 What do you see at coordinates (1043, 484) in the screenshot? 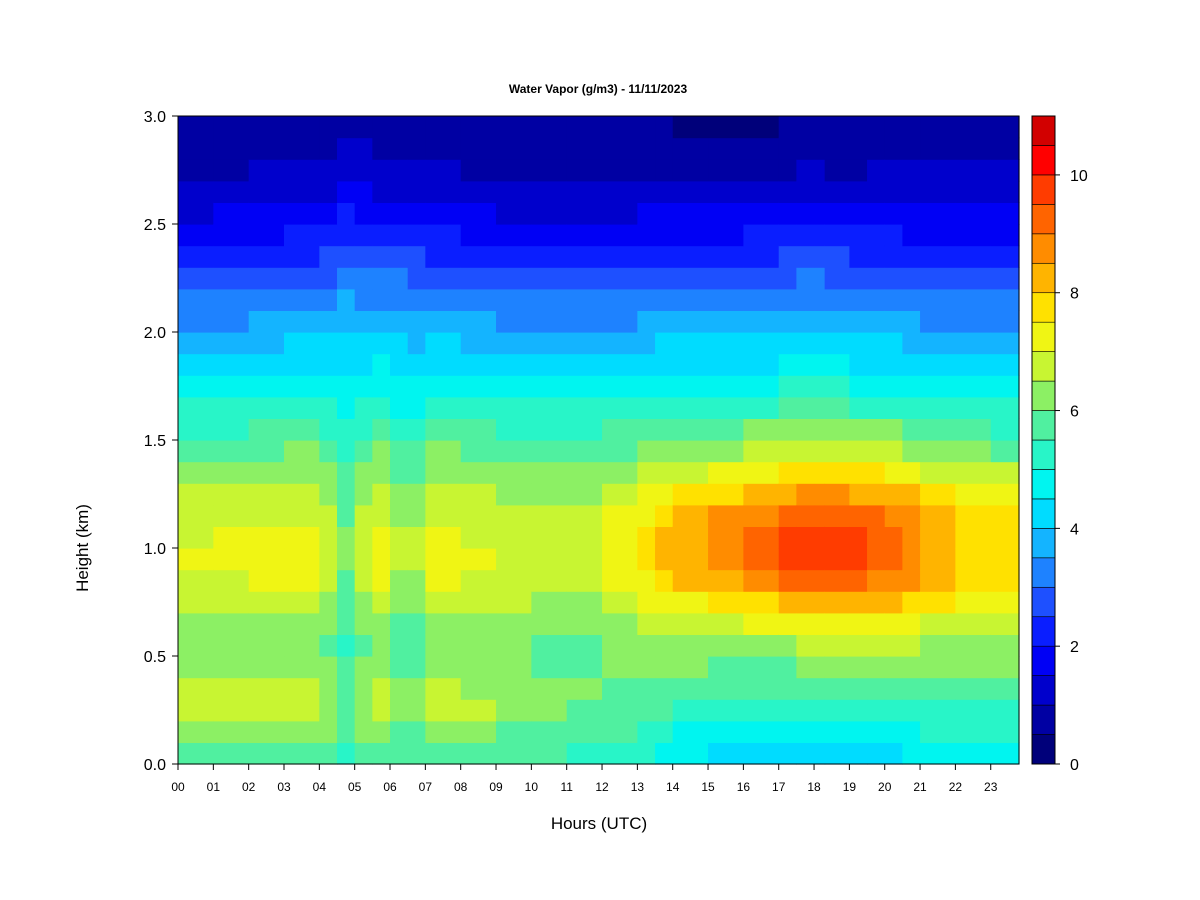
I see `colorbar-swatch` at bounding box center [1043, 484].